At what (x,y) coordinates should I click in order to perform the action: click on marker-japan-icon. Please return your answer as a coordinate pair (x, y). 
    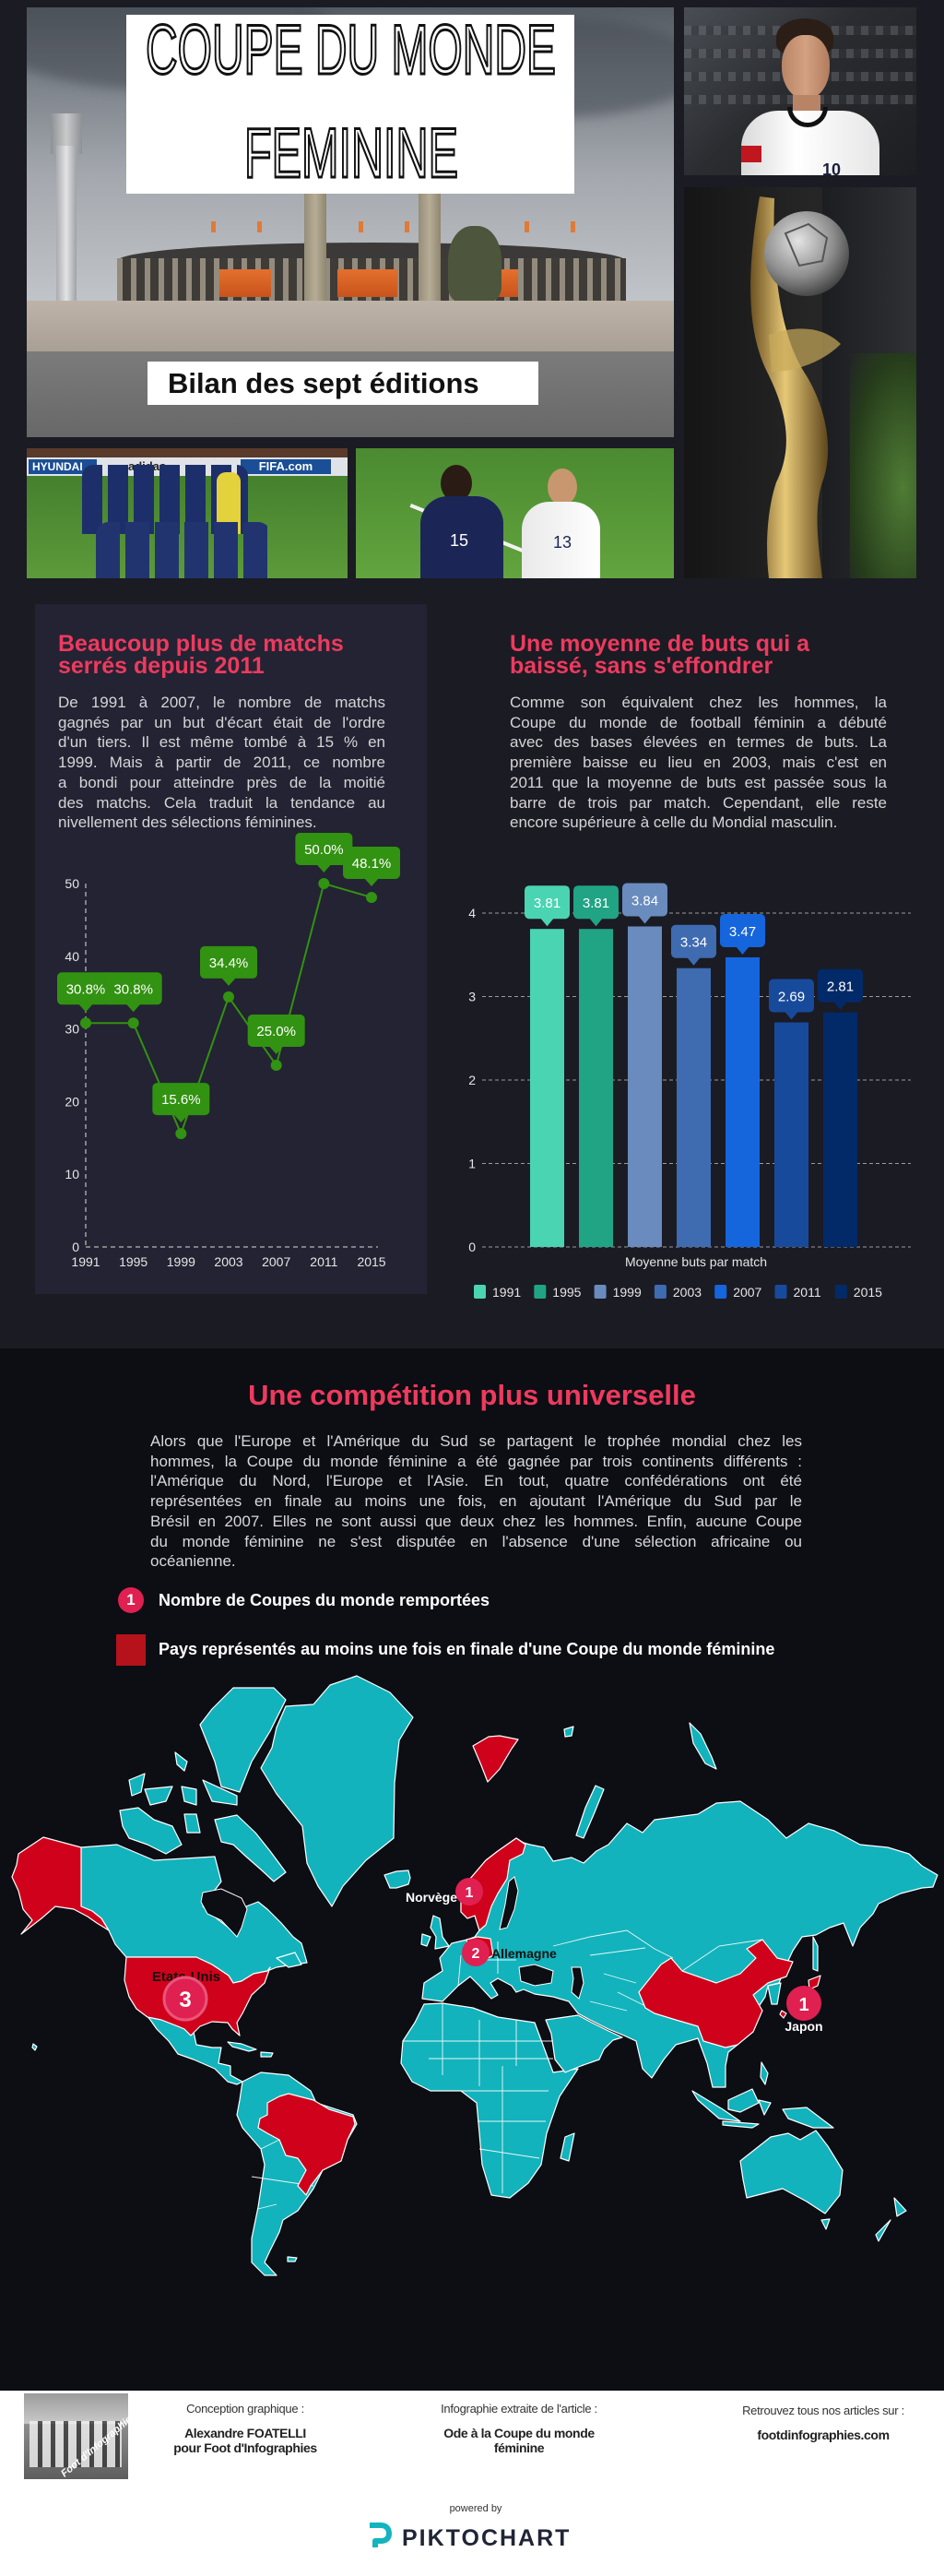
    Looking at the image, I should click on (803, 2003).